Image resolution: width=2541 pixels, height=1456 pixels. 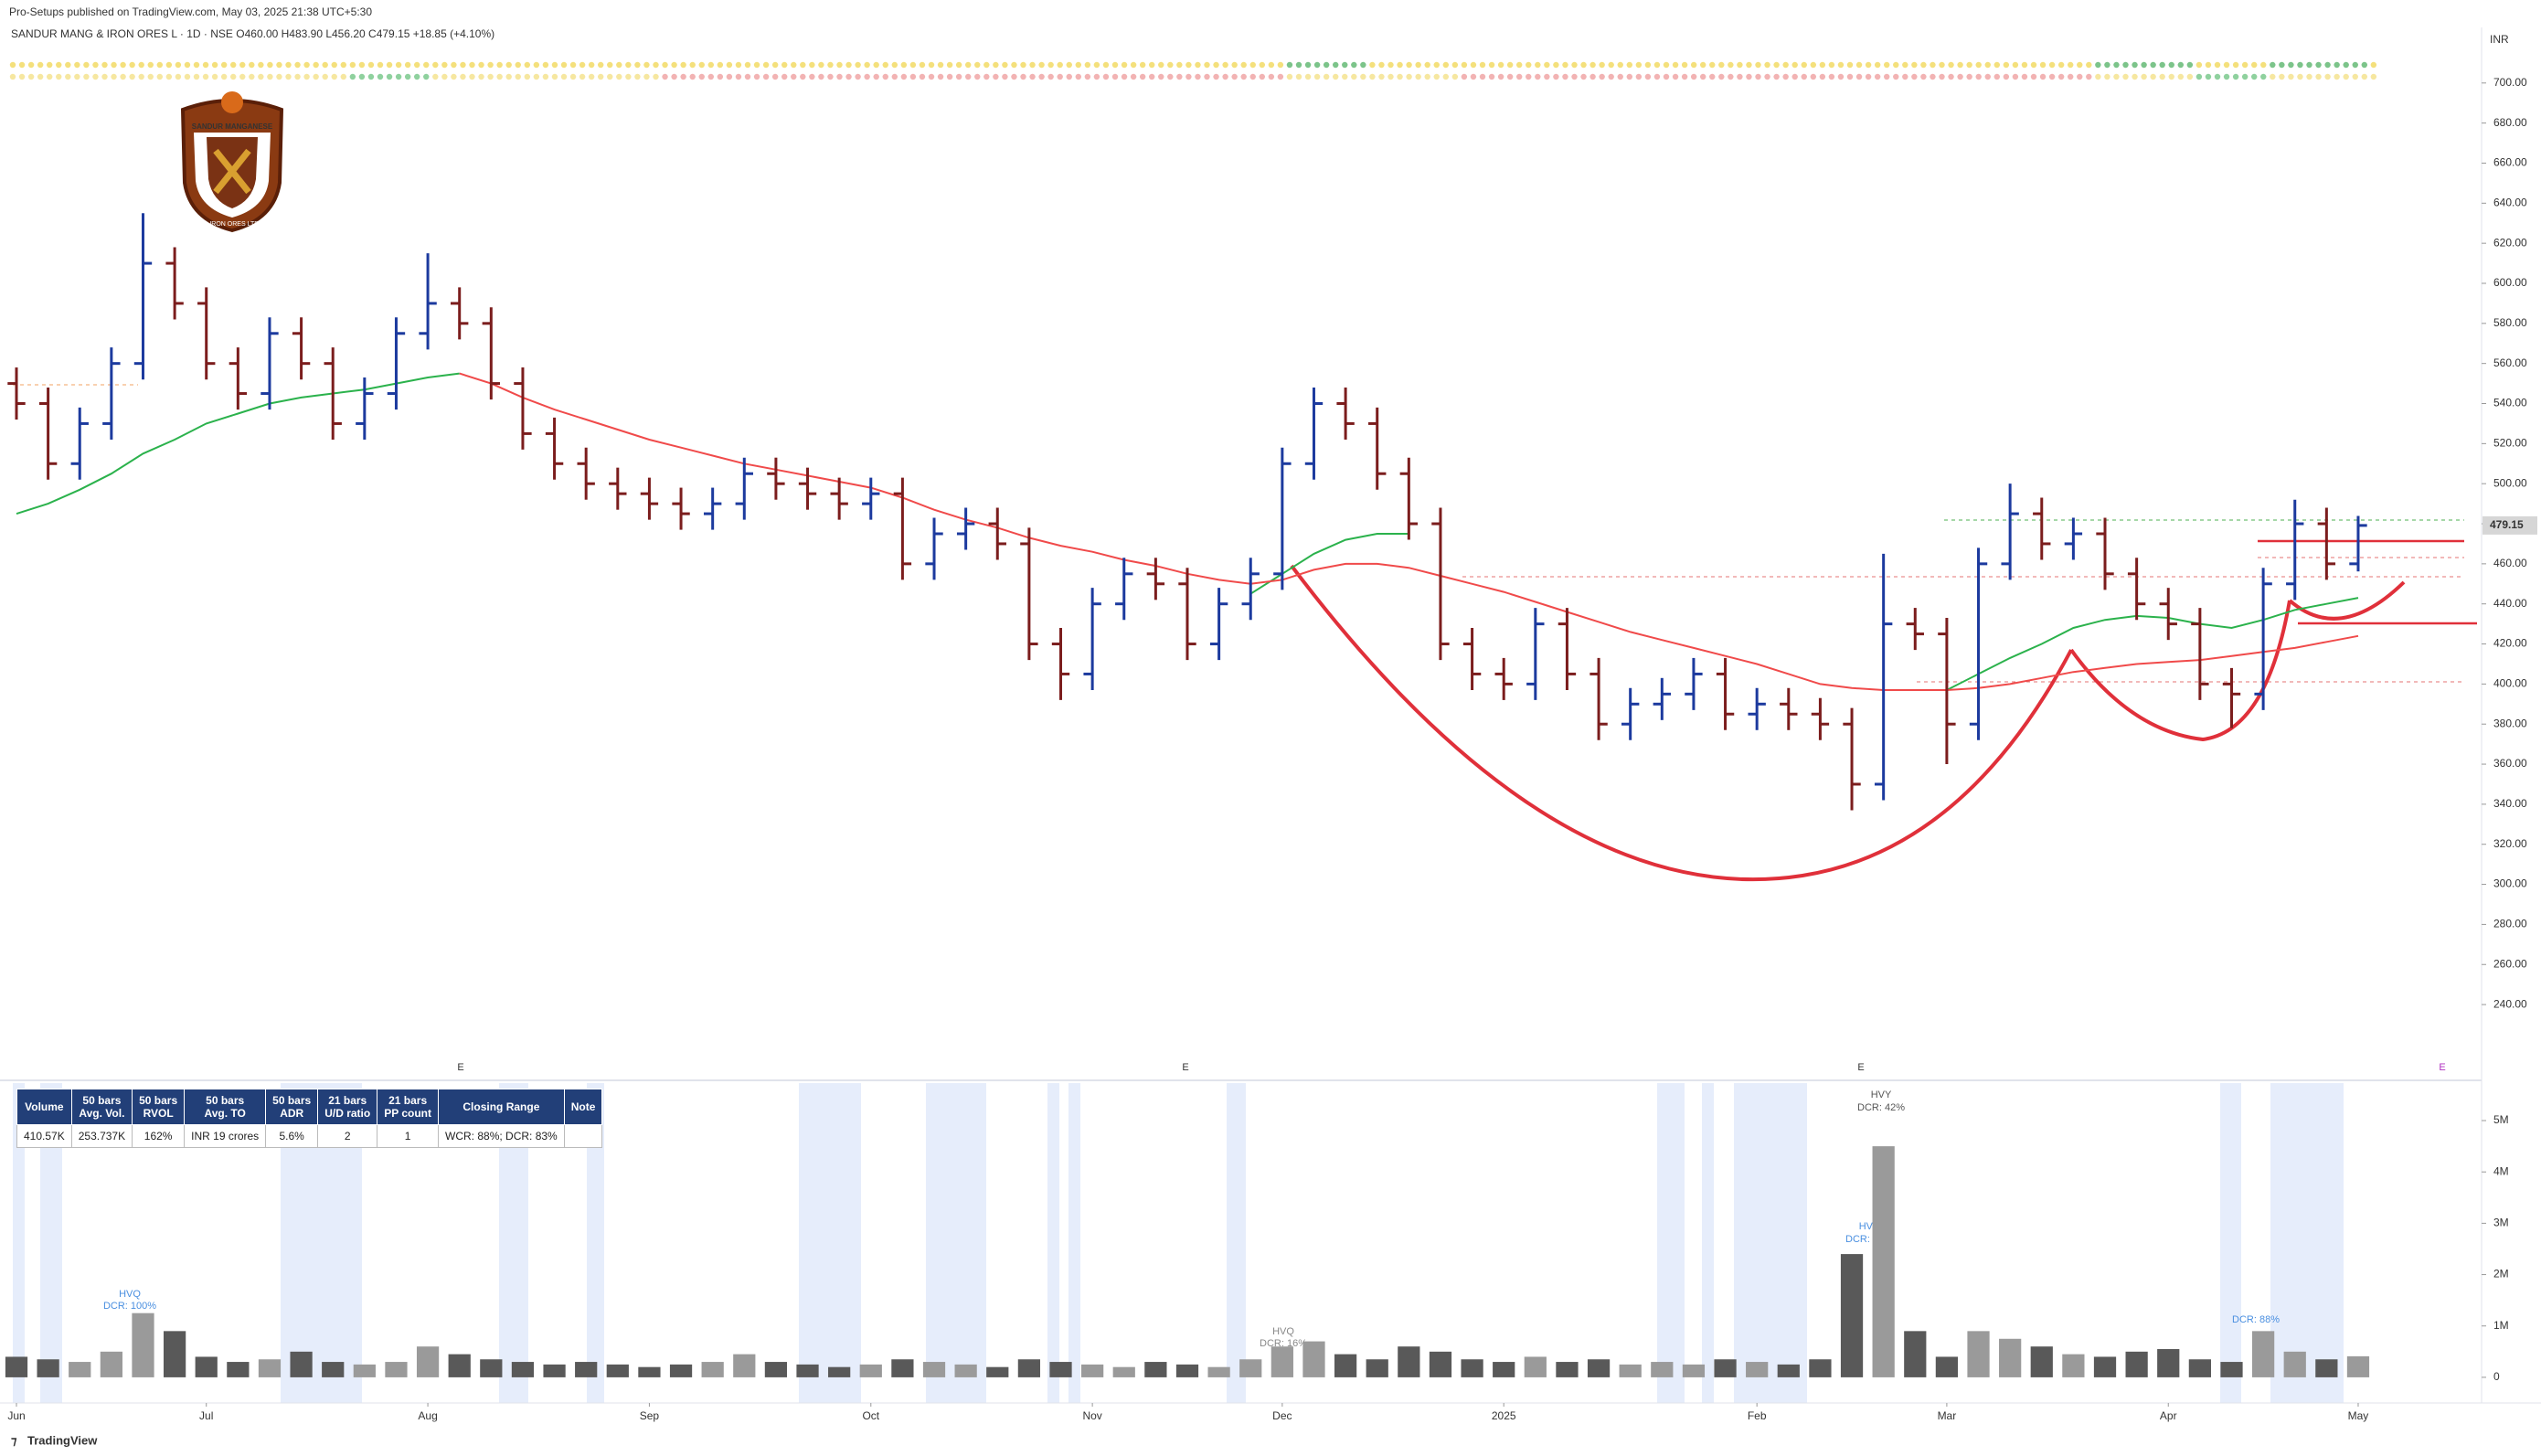 What do you see at coordinates (583, 1136) in the screenshot?
I see `stats-cell` at bounding box center [583, 1136].